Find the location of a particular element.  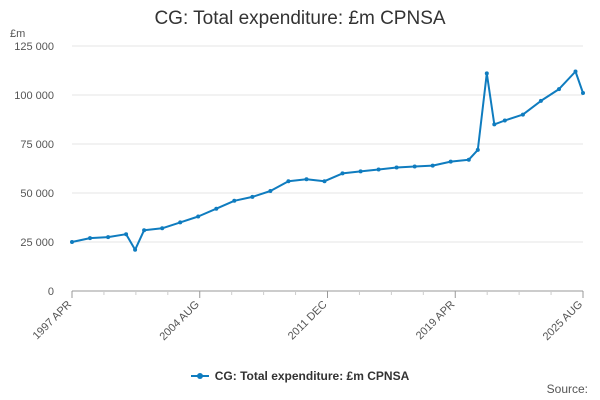

x-tick-label: 2025 AUG is located at coordinates (563, 321).